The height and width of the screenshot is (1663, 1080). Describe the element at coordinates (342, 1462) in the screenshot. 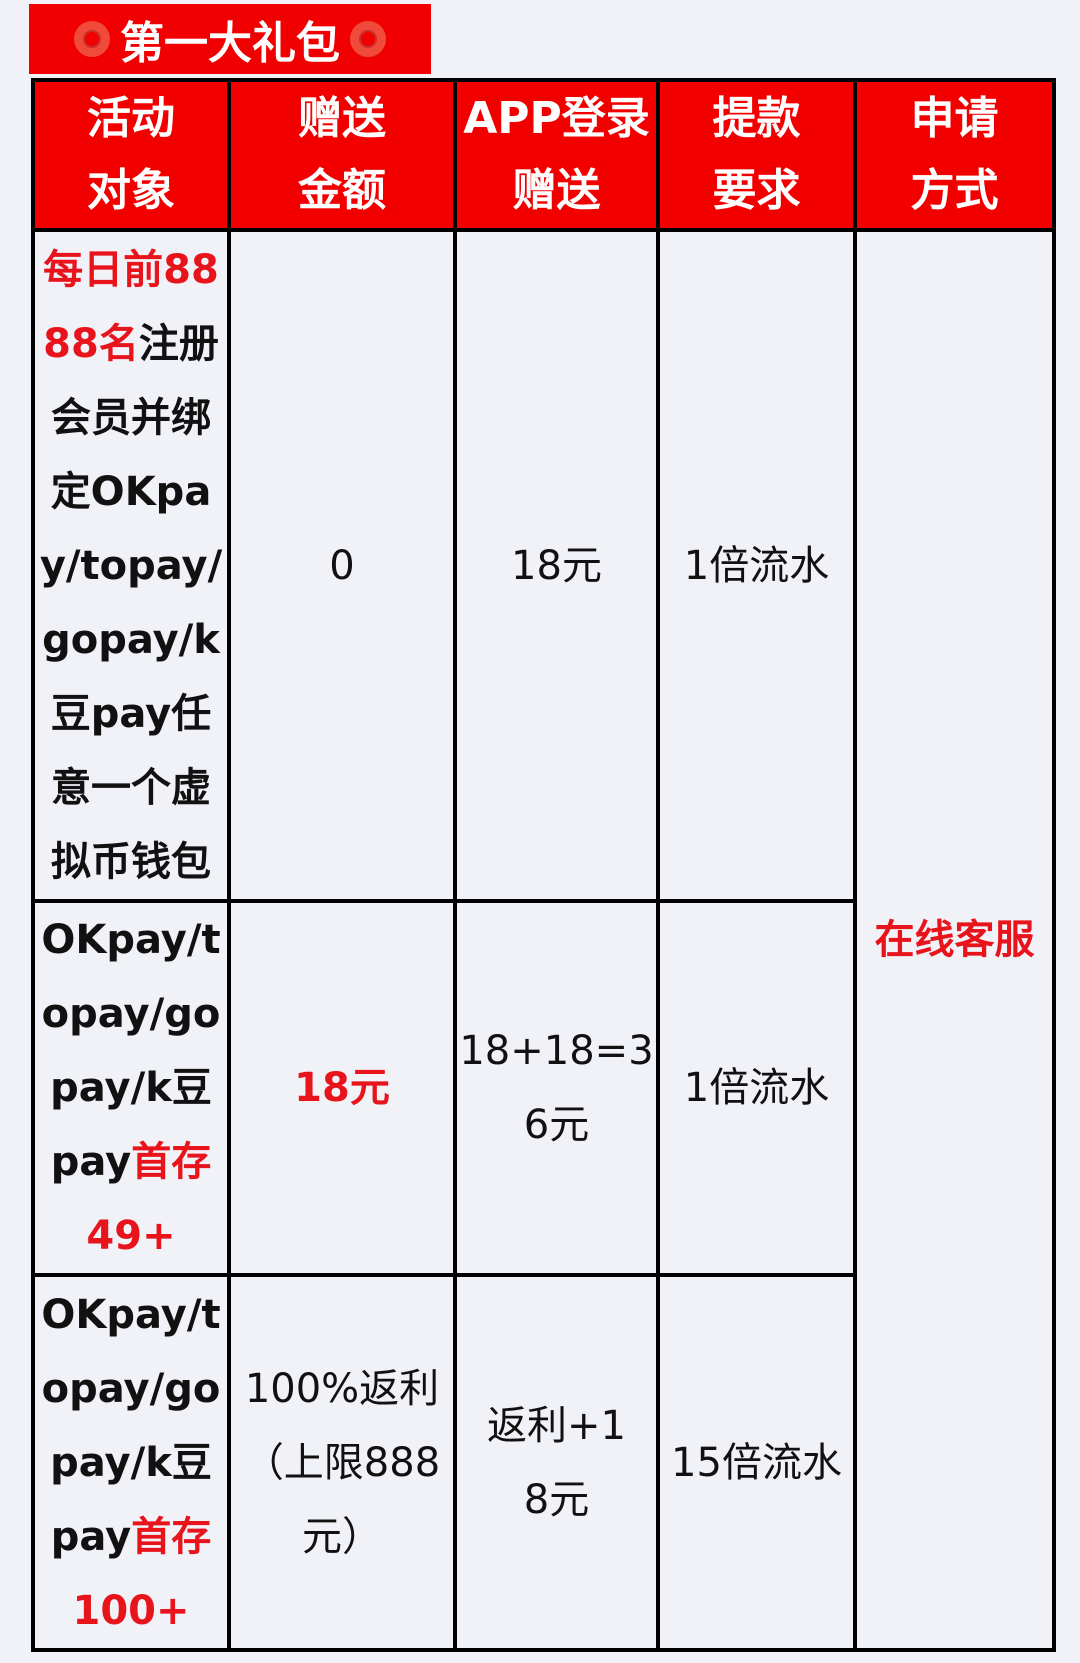

I see `amount-cell: 100%返利（上限888元）` at that location.